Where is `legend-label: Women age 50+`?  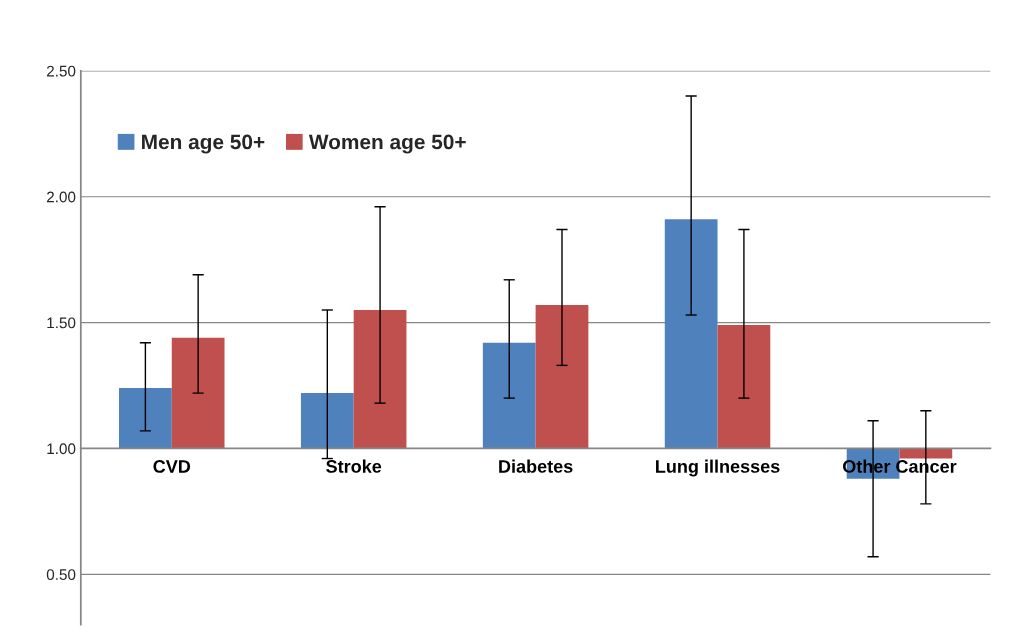 legend-label: Women age 50+ is located at coordinates (387, 144).